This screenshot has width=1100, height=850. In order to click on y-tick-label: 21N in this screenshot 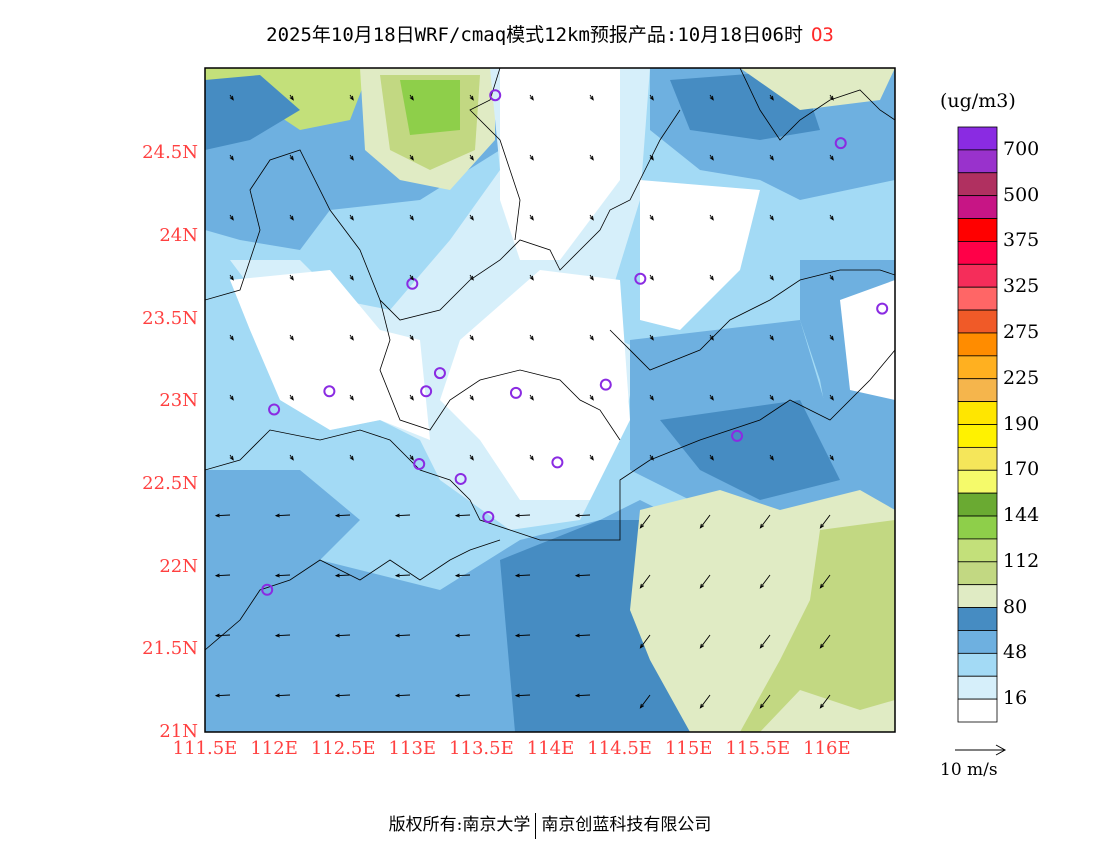, I will do `click(178, 731)`.